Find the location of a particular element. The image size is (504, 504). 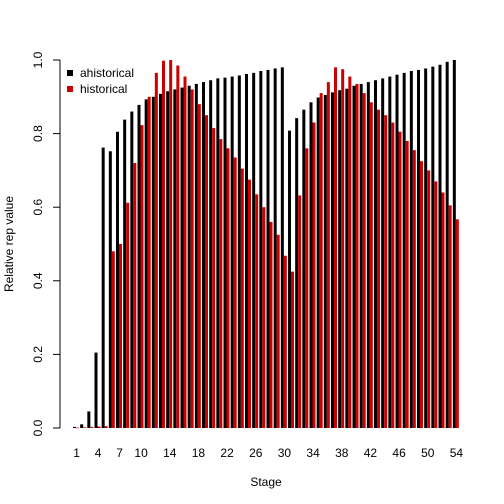

y-tick-label: 0.4 is located at coordinates (38, 280).